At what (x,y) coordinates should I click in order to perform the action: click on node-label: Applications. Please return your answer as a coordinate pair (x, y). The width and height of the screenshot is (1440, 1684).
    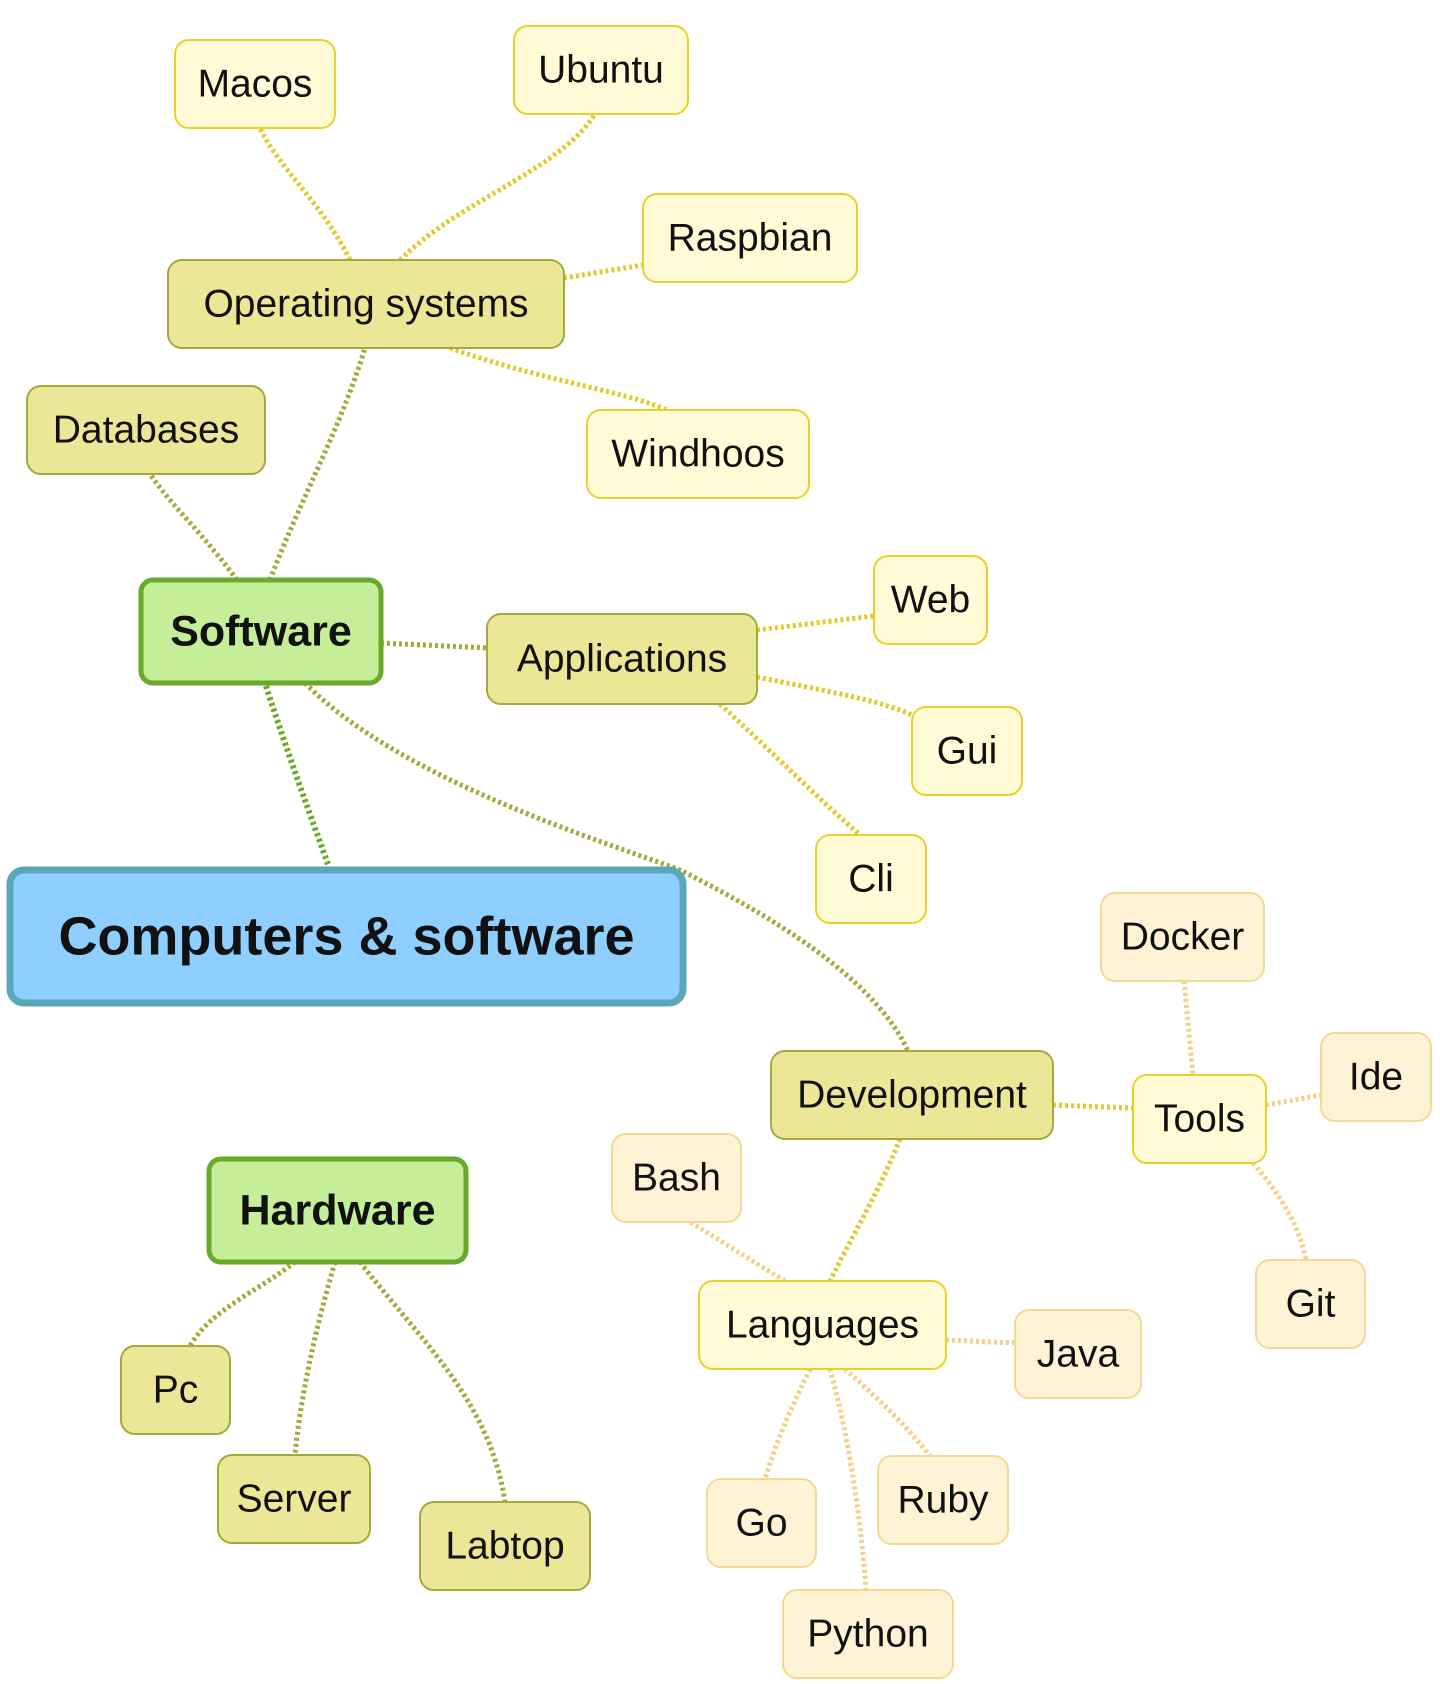
    Looking at the image, I should click on (622, 659).